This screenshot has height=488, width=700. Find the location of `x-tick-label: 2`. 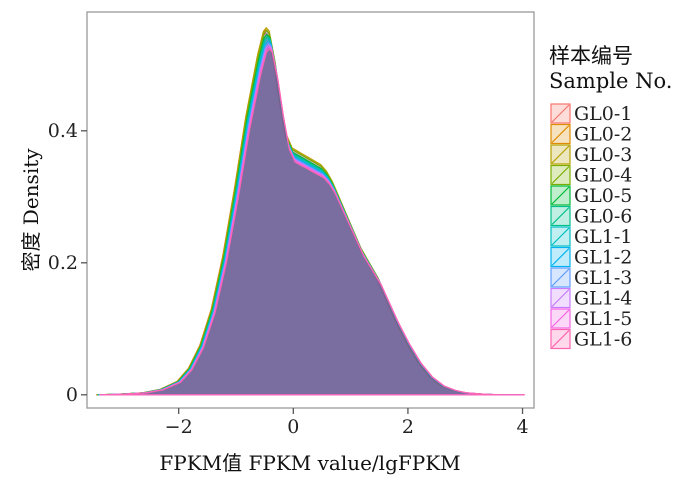

x-tick-label: 2 is located at coordinates (408, 427).